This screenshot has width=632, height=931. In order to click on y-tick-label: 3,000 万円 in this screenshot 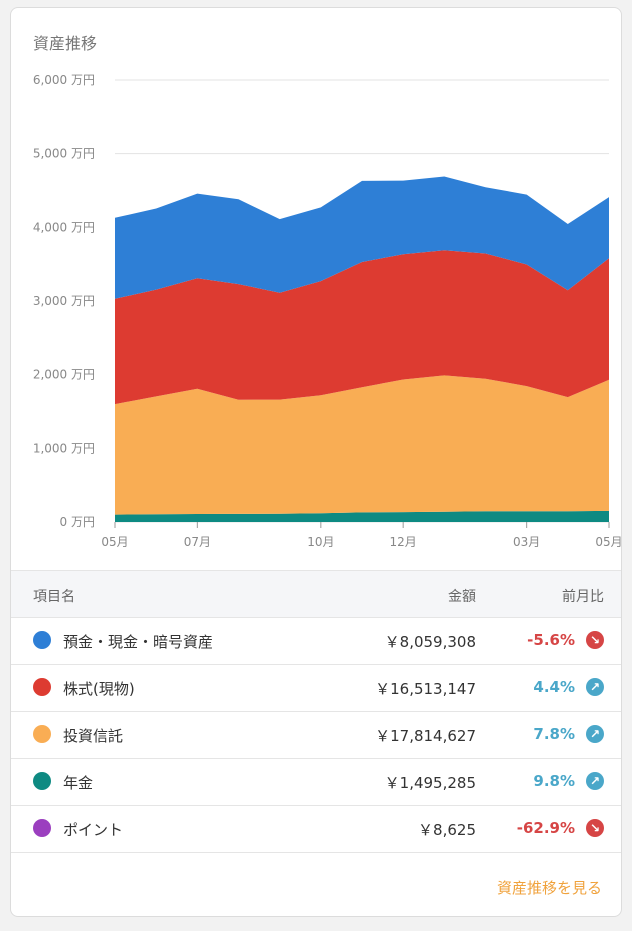, I will do `click(64, 301)`.